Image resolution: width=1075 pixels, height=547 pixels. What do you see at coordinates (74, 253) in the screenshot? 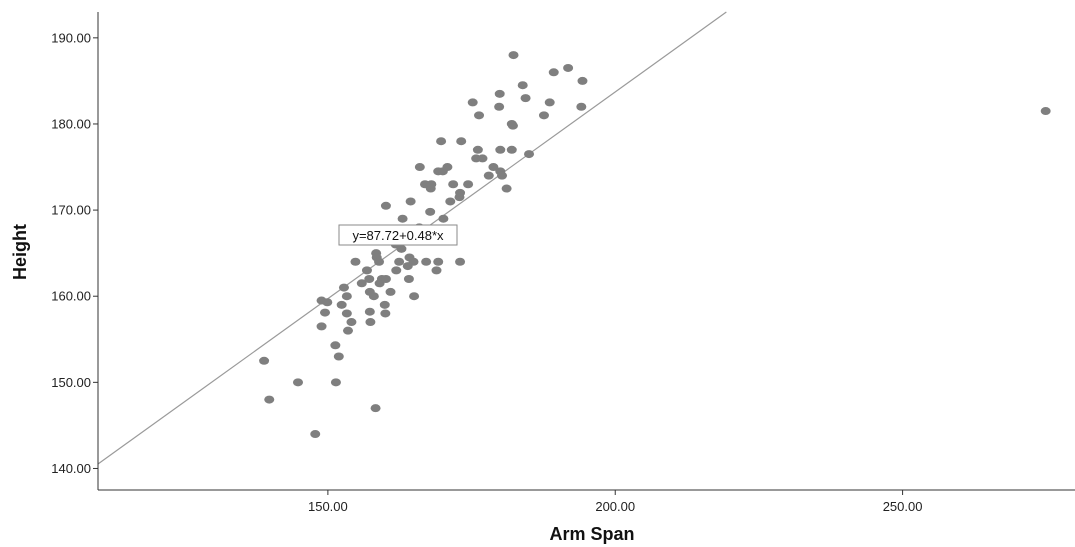
I see `y-ticks: 140.00 150.00 160.00 170.00 180.00 190.00` at bounding box center [74, 253].